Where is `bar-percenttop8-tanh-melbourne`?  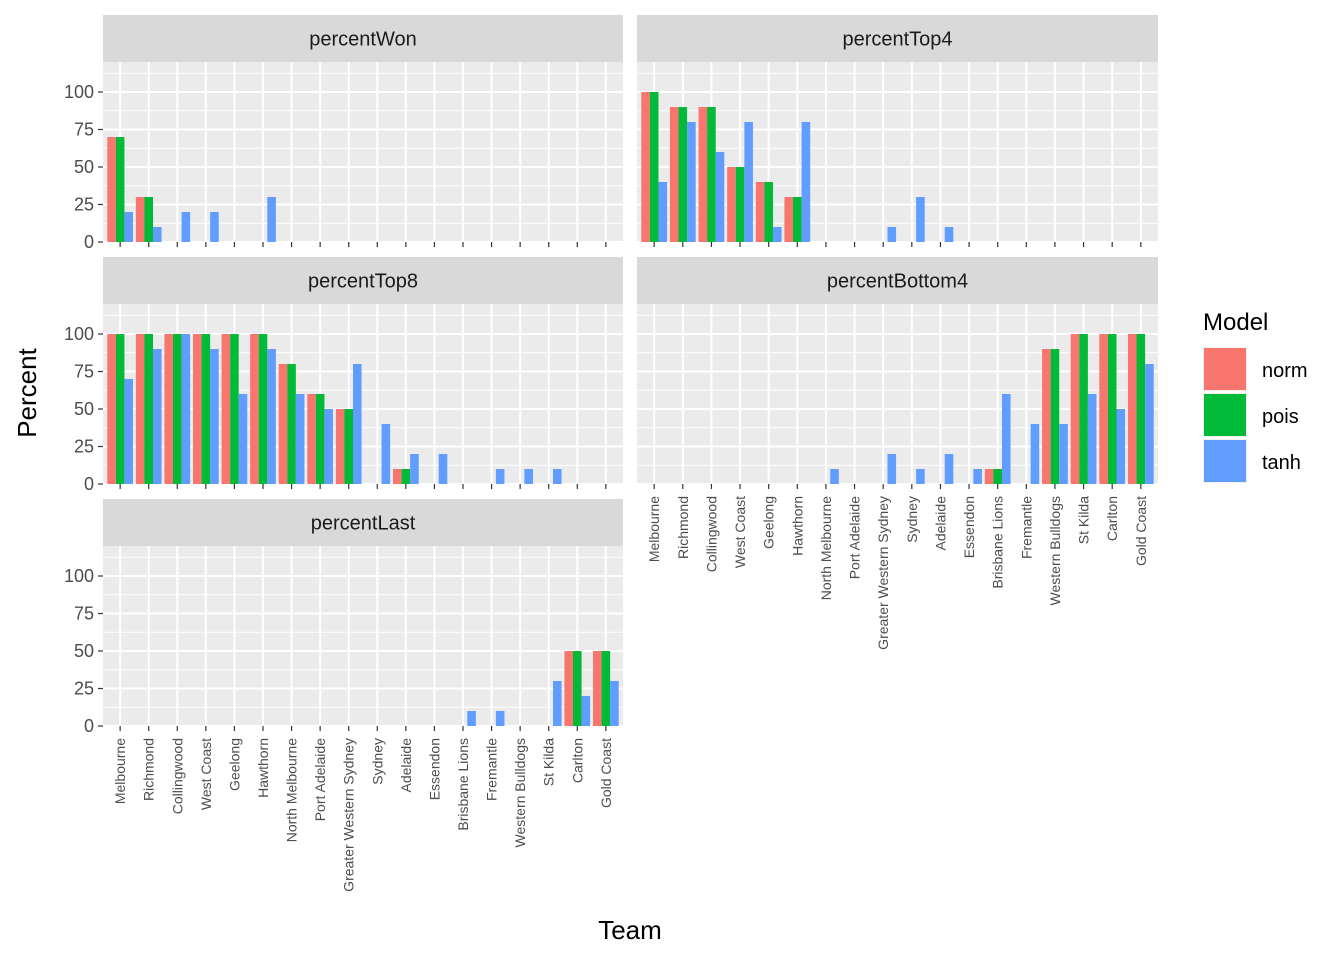
bar-percenttop8-tanh-melbourne is located at coordinates (128, 431).